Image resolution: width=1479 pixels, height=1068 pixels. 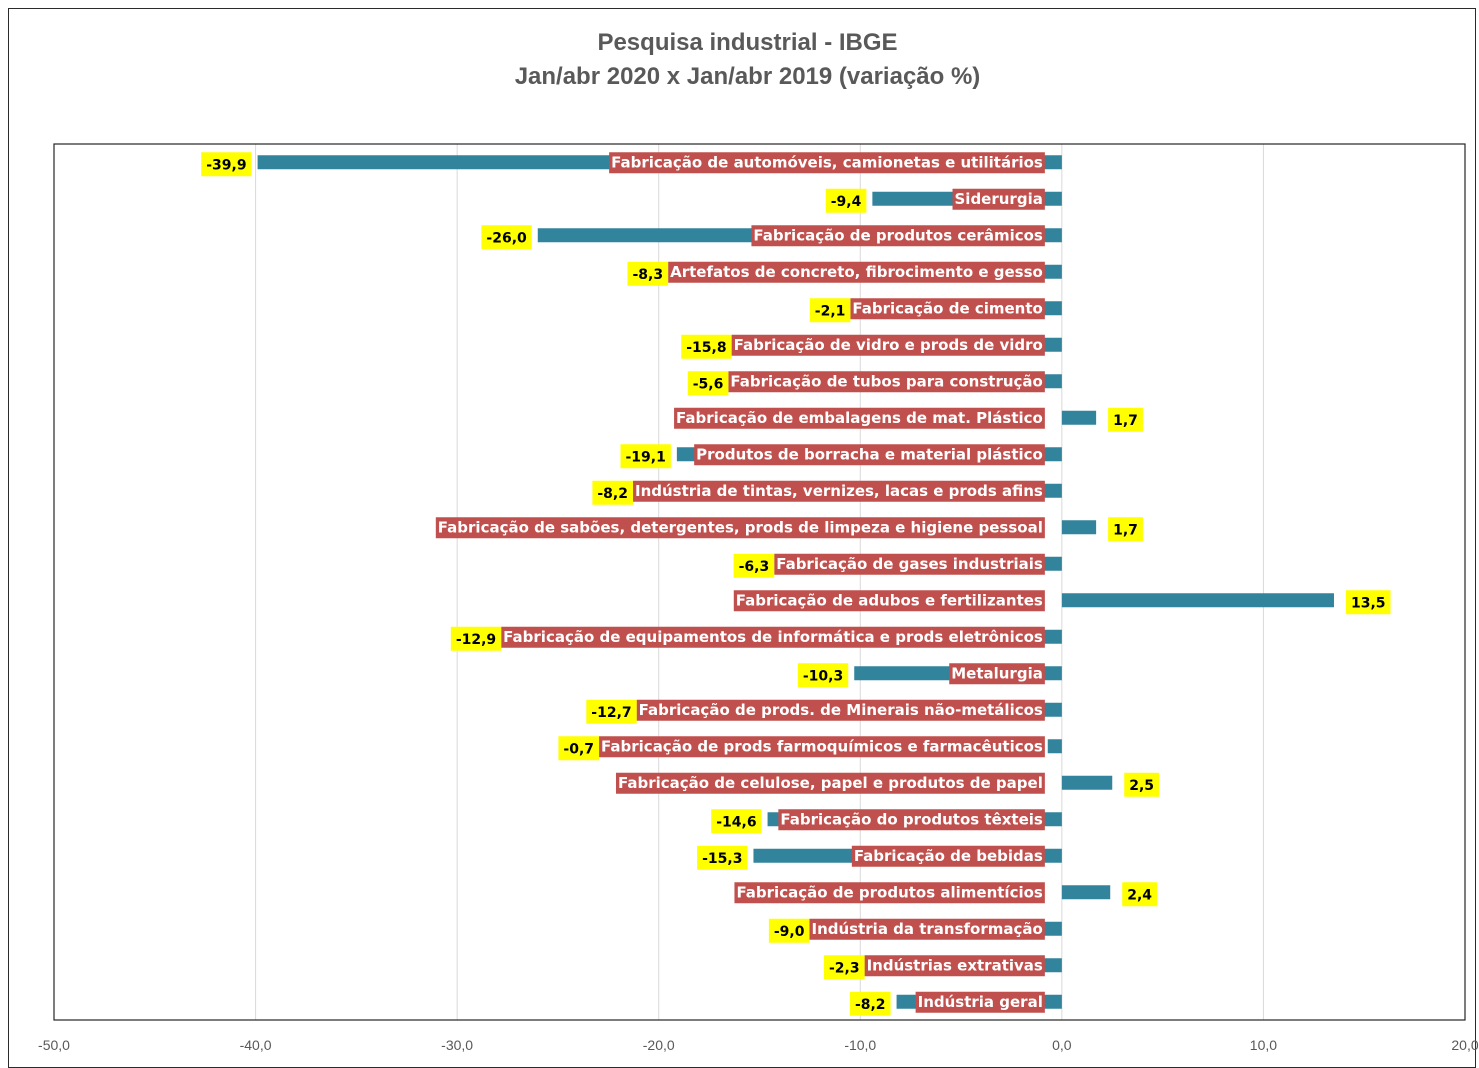 I want to click on category-label-text: Fabricação de bebidas, so click(x=948, y=856).